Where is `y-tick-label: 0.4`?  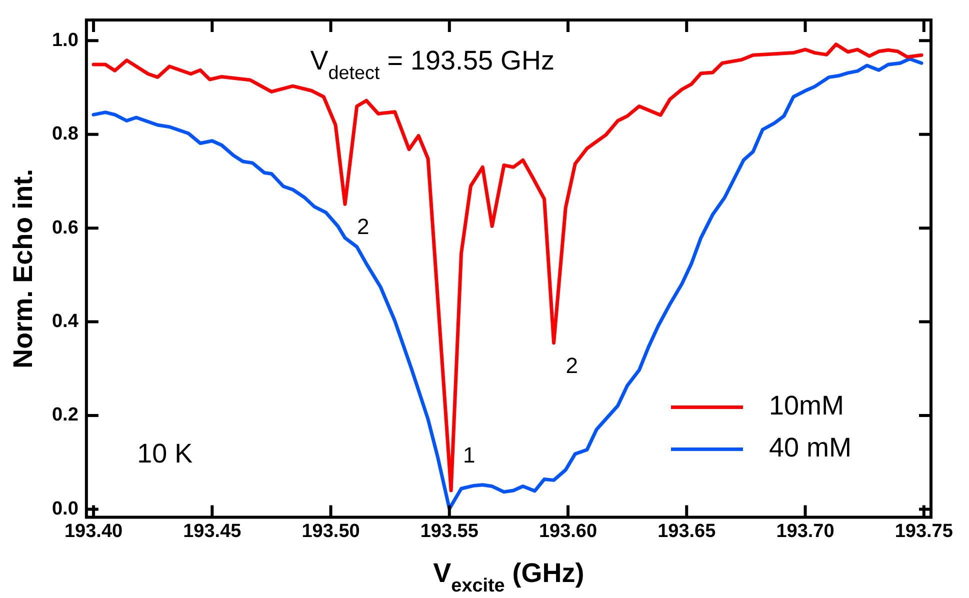
y-tick-label: 0.4 is located at coordinates (65, 321).